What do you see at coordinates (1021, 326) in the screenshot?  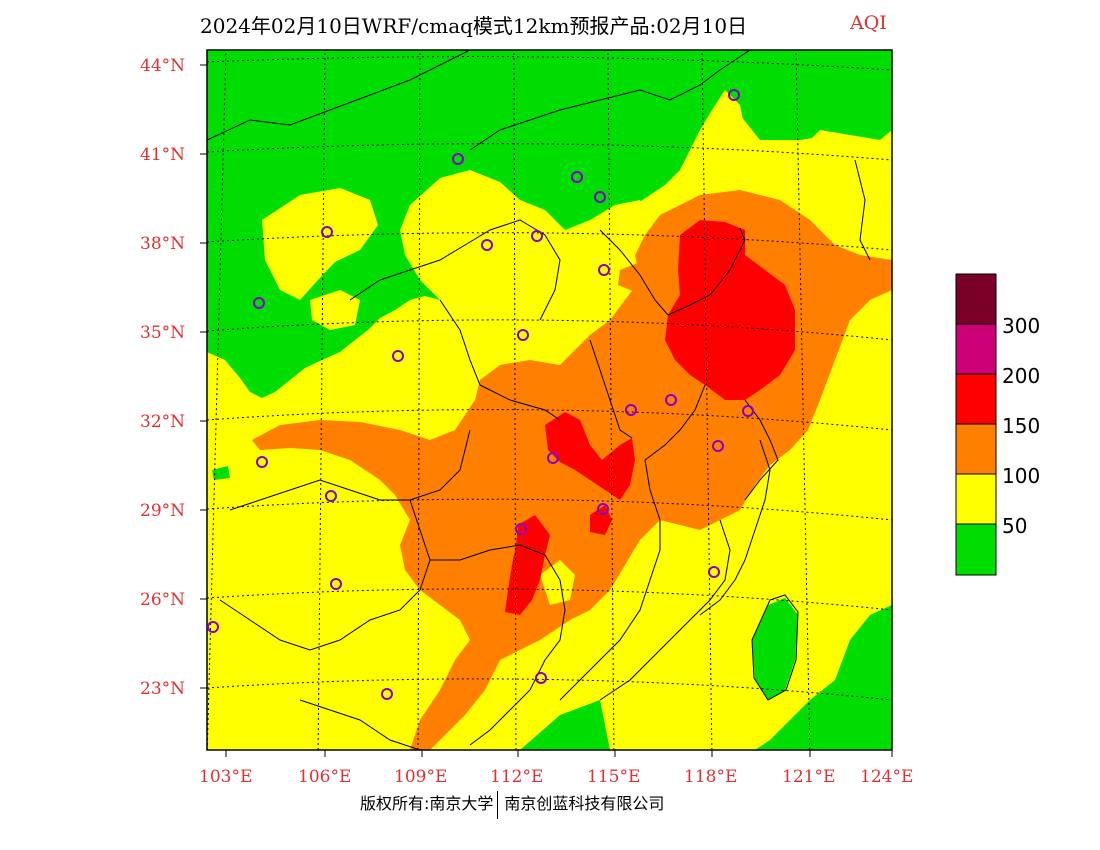 I see `legend-label-300: 300` at bounding box center [1021, 326].